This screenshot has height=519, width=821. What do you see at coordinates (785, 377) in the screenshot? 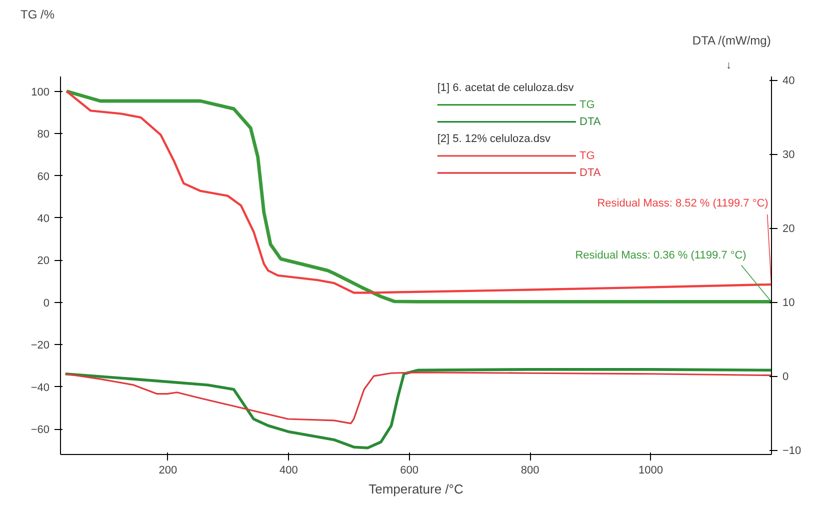
I see `y2-tick-label: 0` at bounding box center [785, 377].